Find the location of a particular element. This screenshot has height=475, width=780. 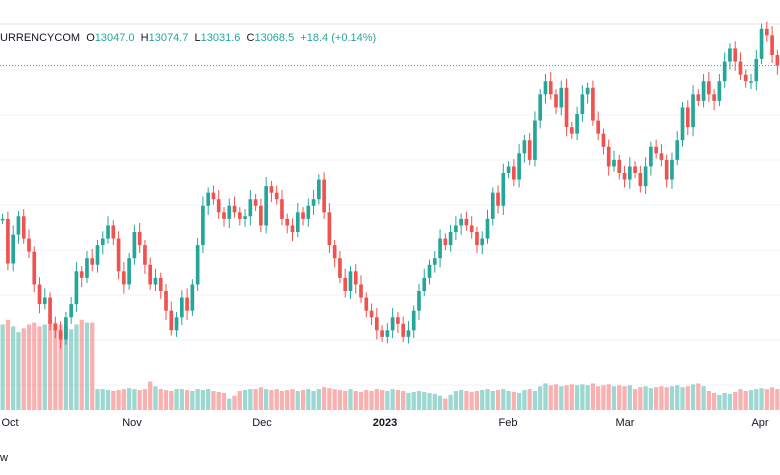

low-label: L is located at coordinates (197, 38).